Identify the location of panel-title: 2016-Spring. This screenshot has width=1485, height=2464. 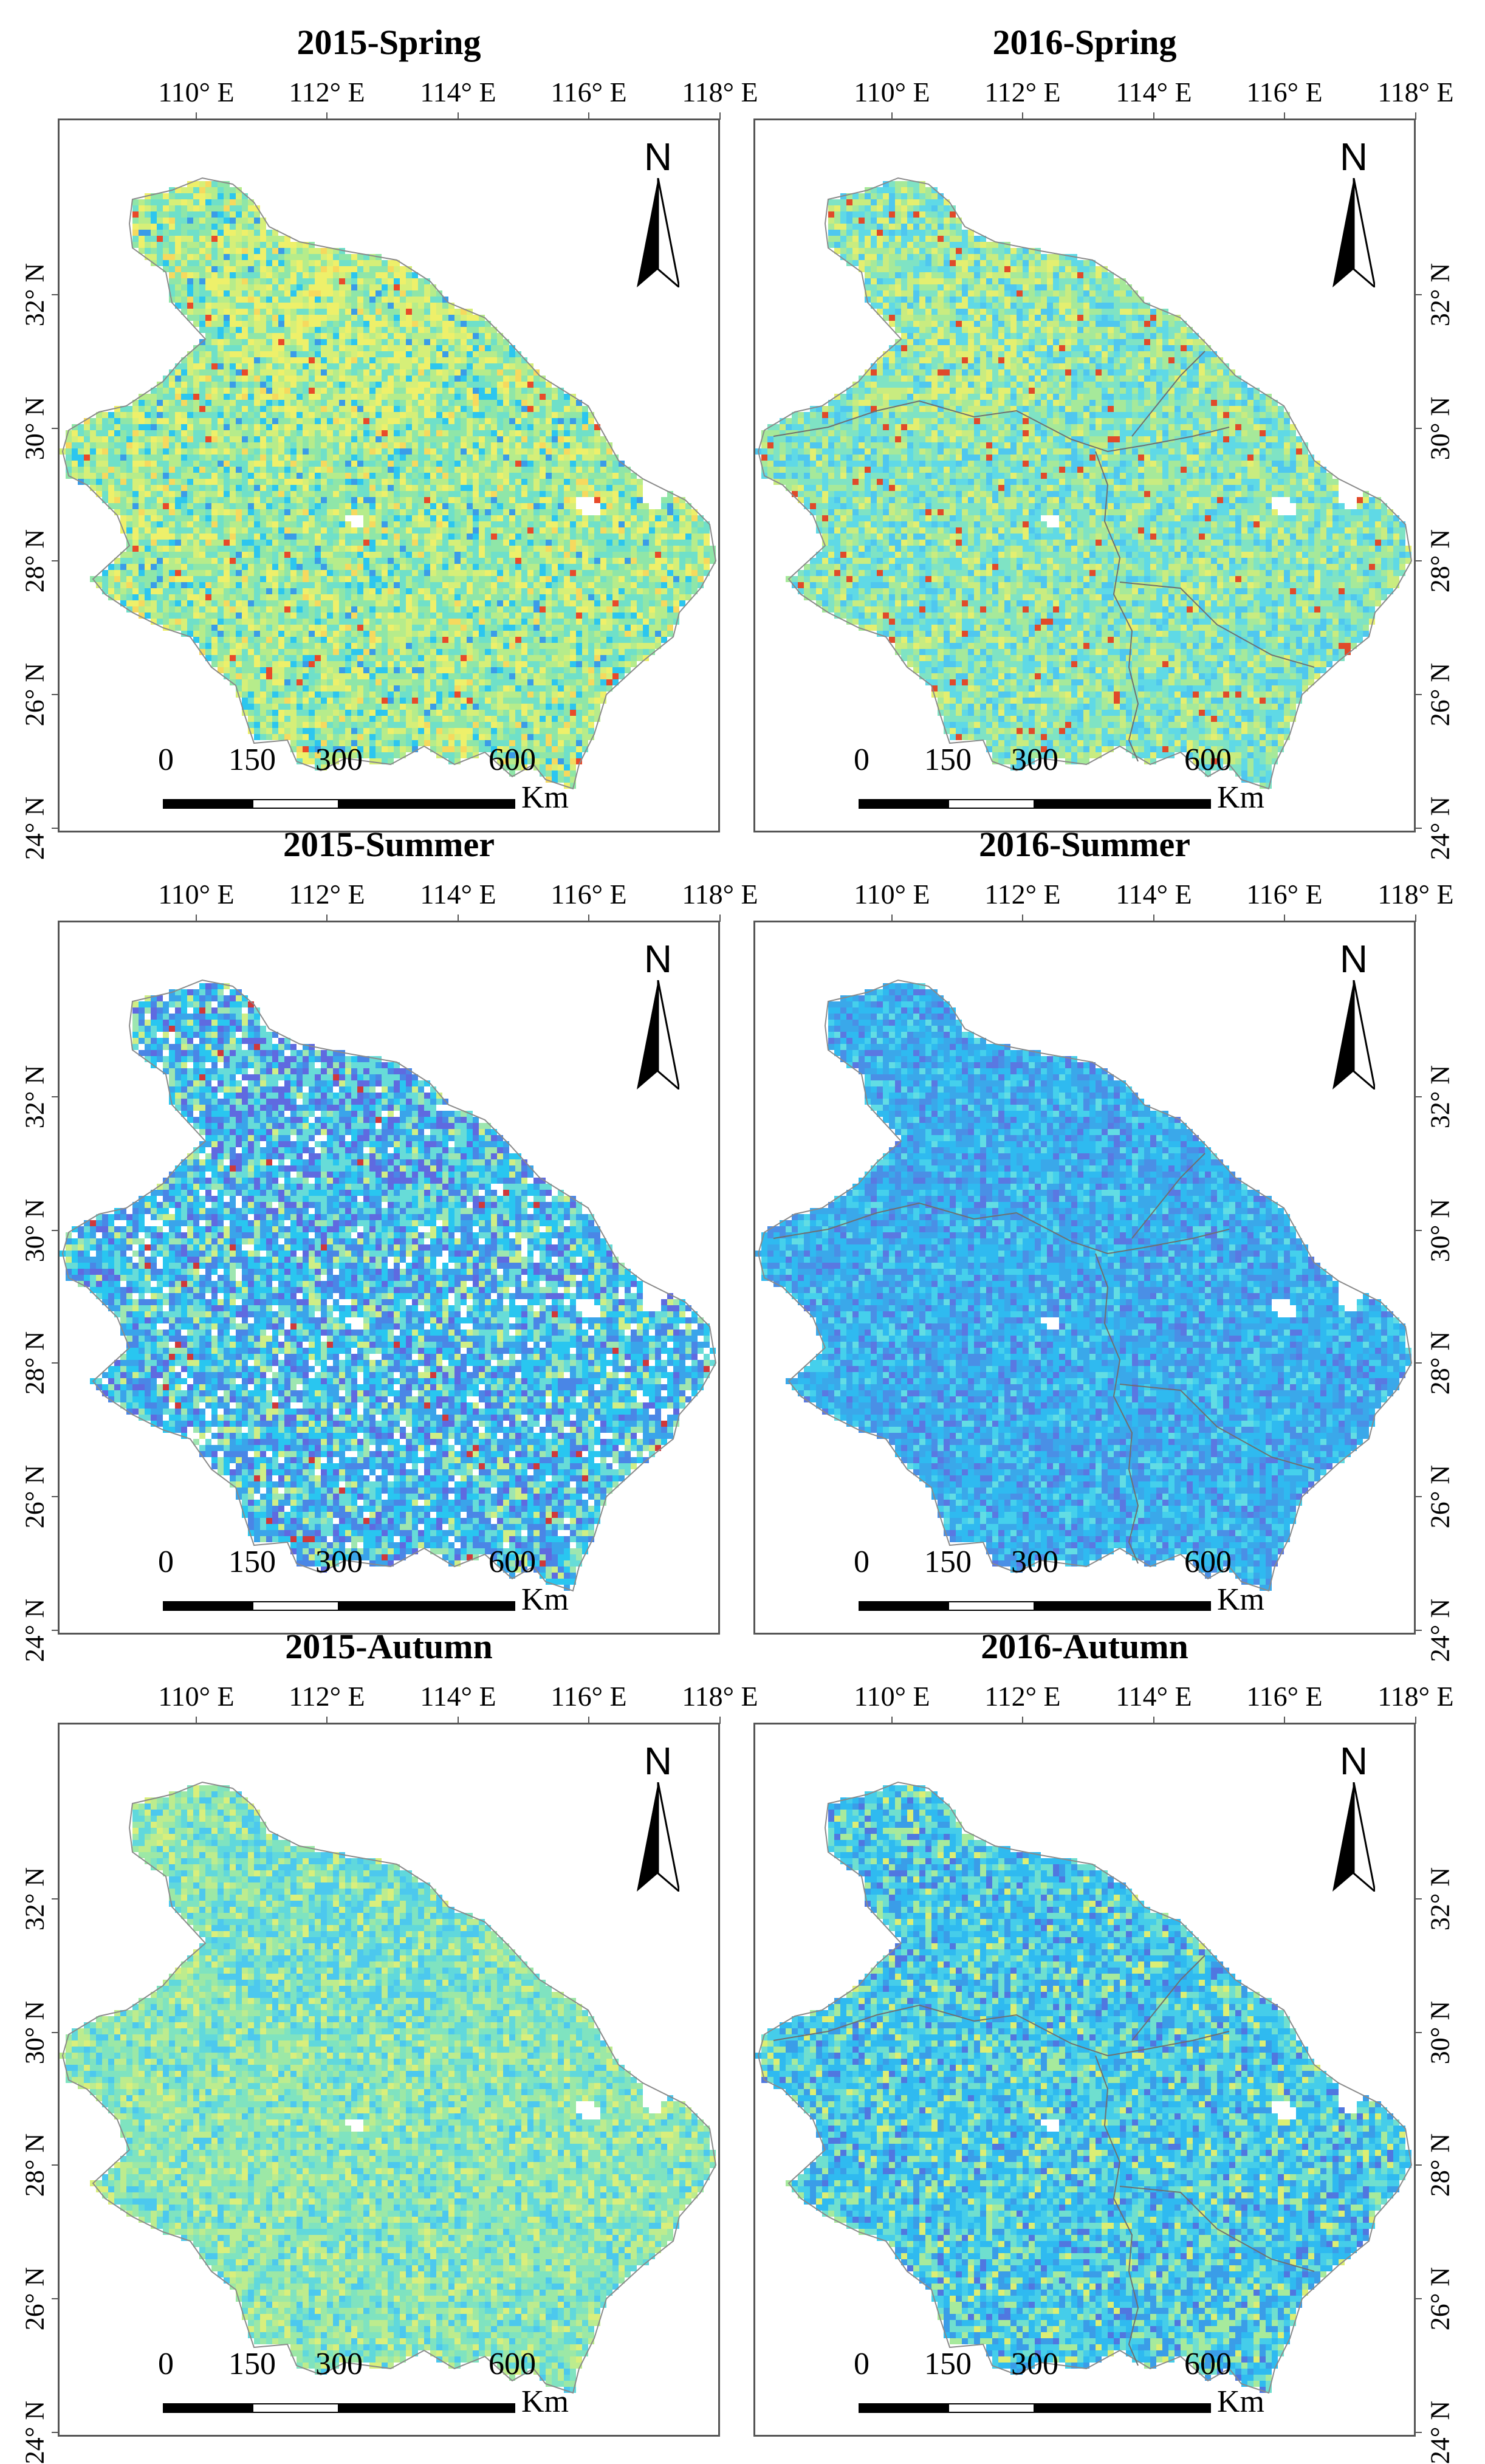
(1084, 42).